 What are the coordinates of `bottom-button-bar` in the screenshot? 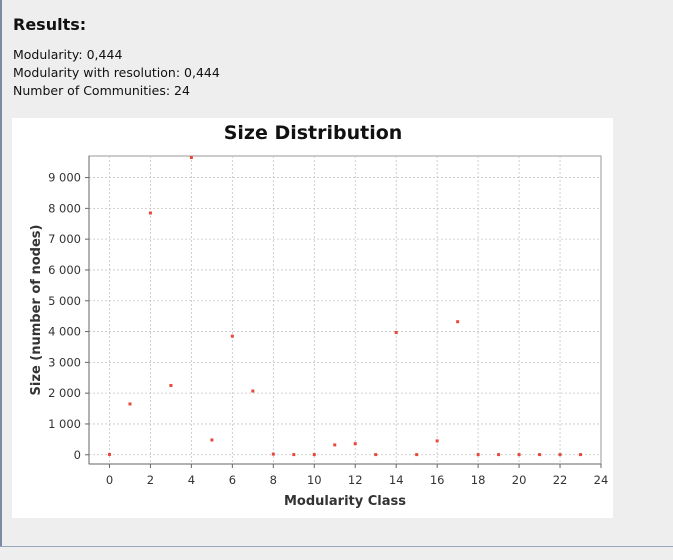 It's located at (336, 553).